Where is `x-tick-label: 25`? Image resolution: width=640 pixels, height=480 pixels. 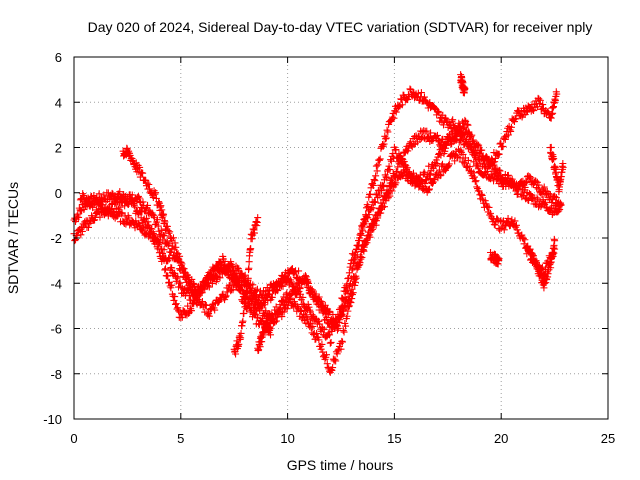
x-tick-label: 25 is located at coordinates (608, 438).